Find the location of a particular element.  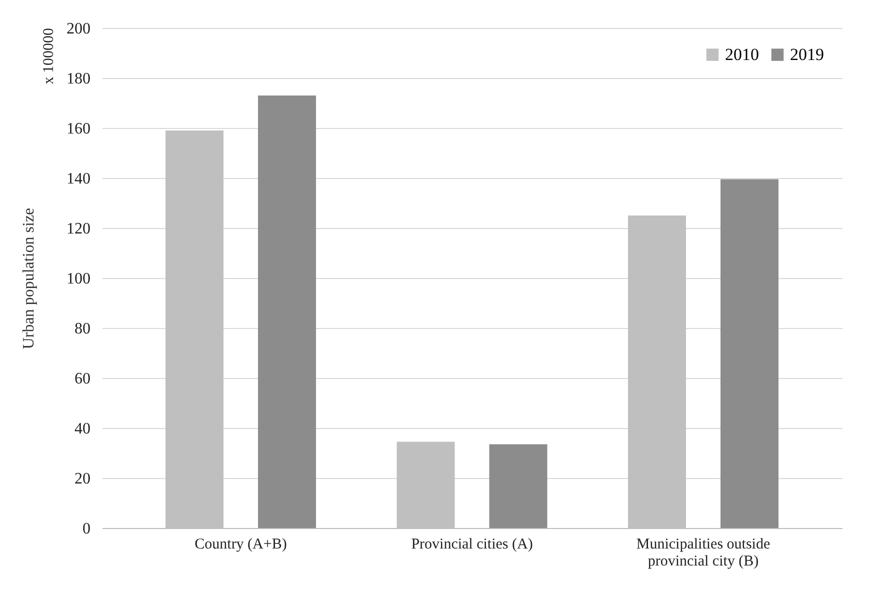

x-tick-label: Municipalities outside provincial city (B) is located at coordinates (703, 553).